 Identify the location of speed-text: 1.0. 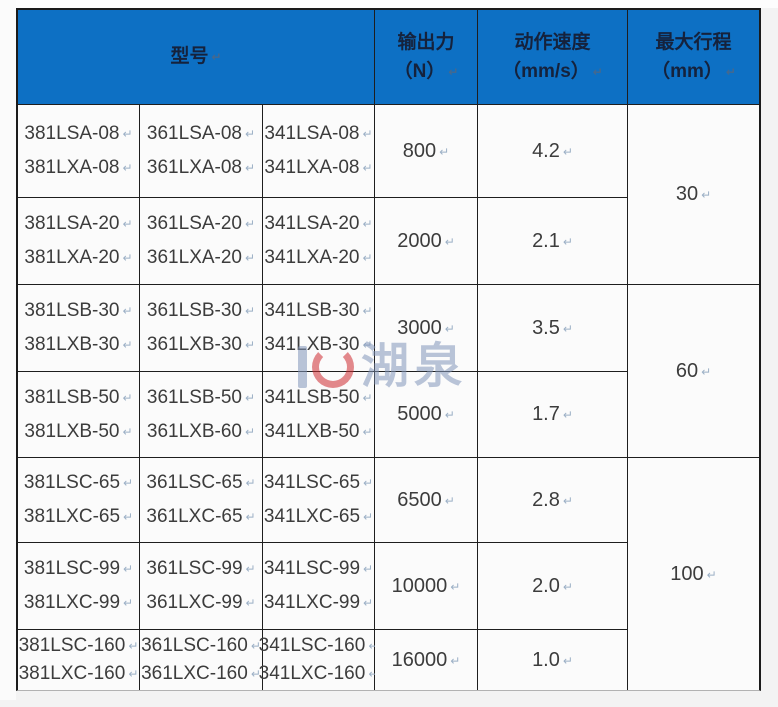
(546, 659).